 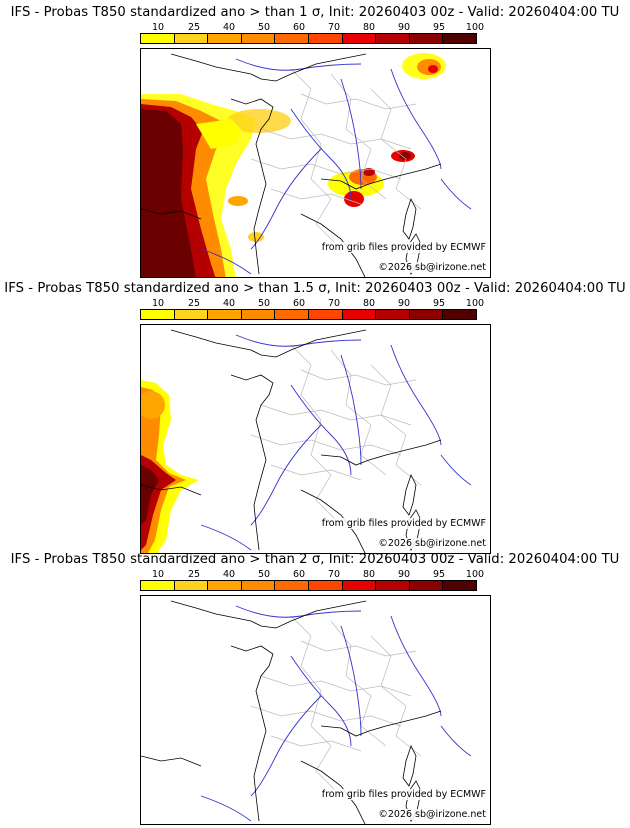 I want to click on proba-area-nw-cluster-red, so click(x=433, y=69).